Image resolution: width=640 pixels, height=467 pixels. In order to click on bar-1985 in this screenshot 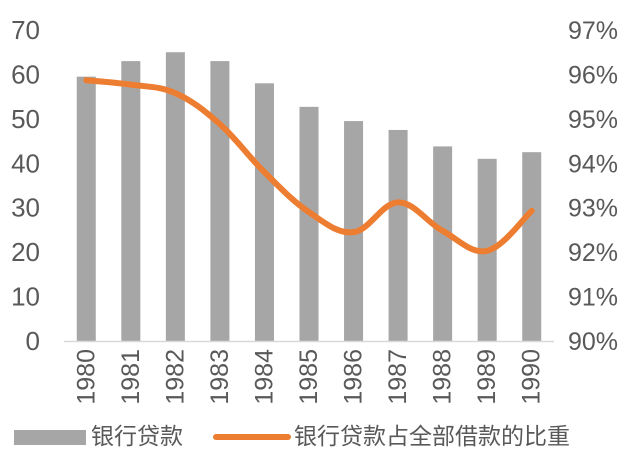, I will do `click(309, 224)`.